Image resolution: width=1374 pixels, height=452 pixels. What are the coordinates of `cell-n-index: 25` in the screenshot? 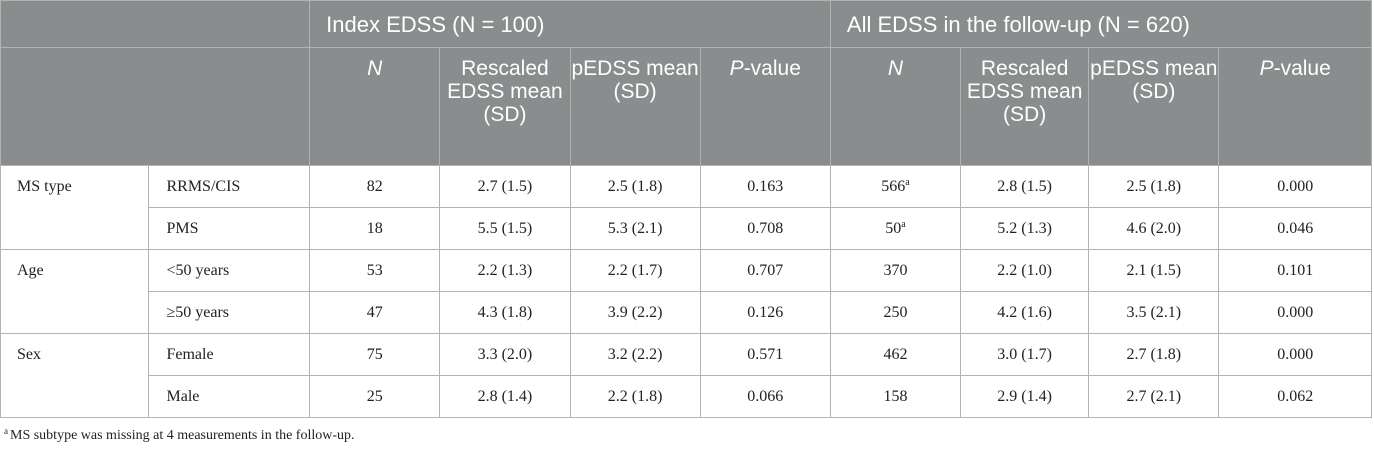 It's located at (375, 396).